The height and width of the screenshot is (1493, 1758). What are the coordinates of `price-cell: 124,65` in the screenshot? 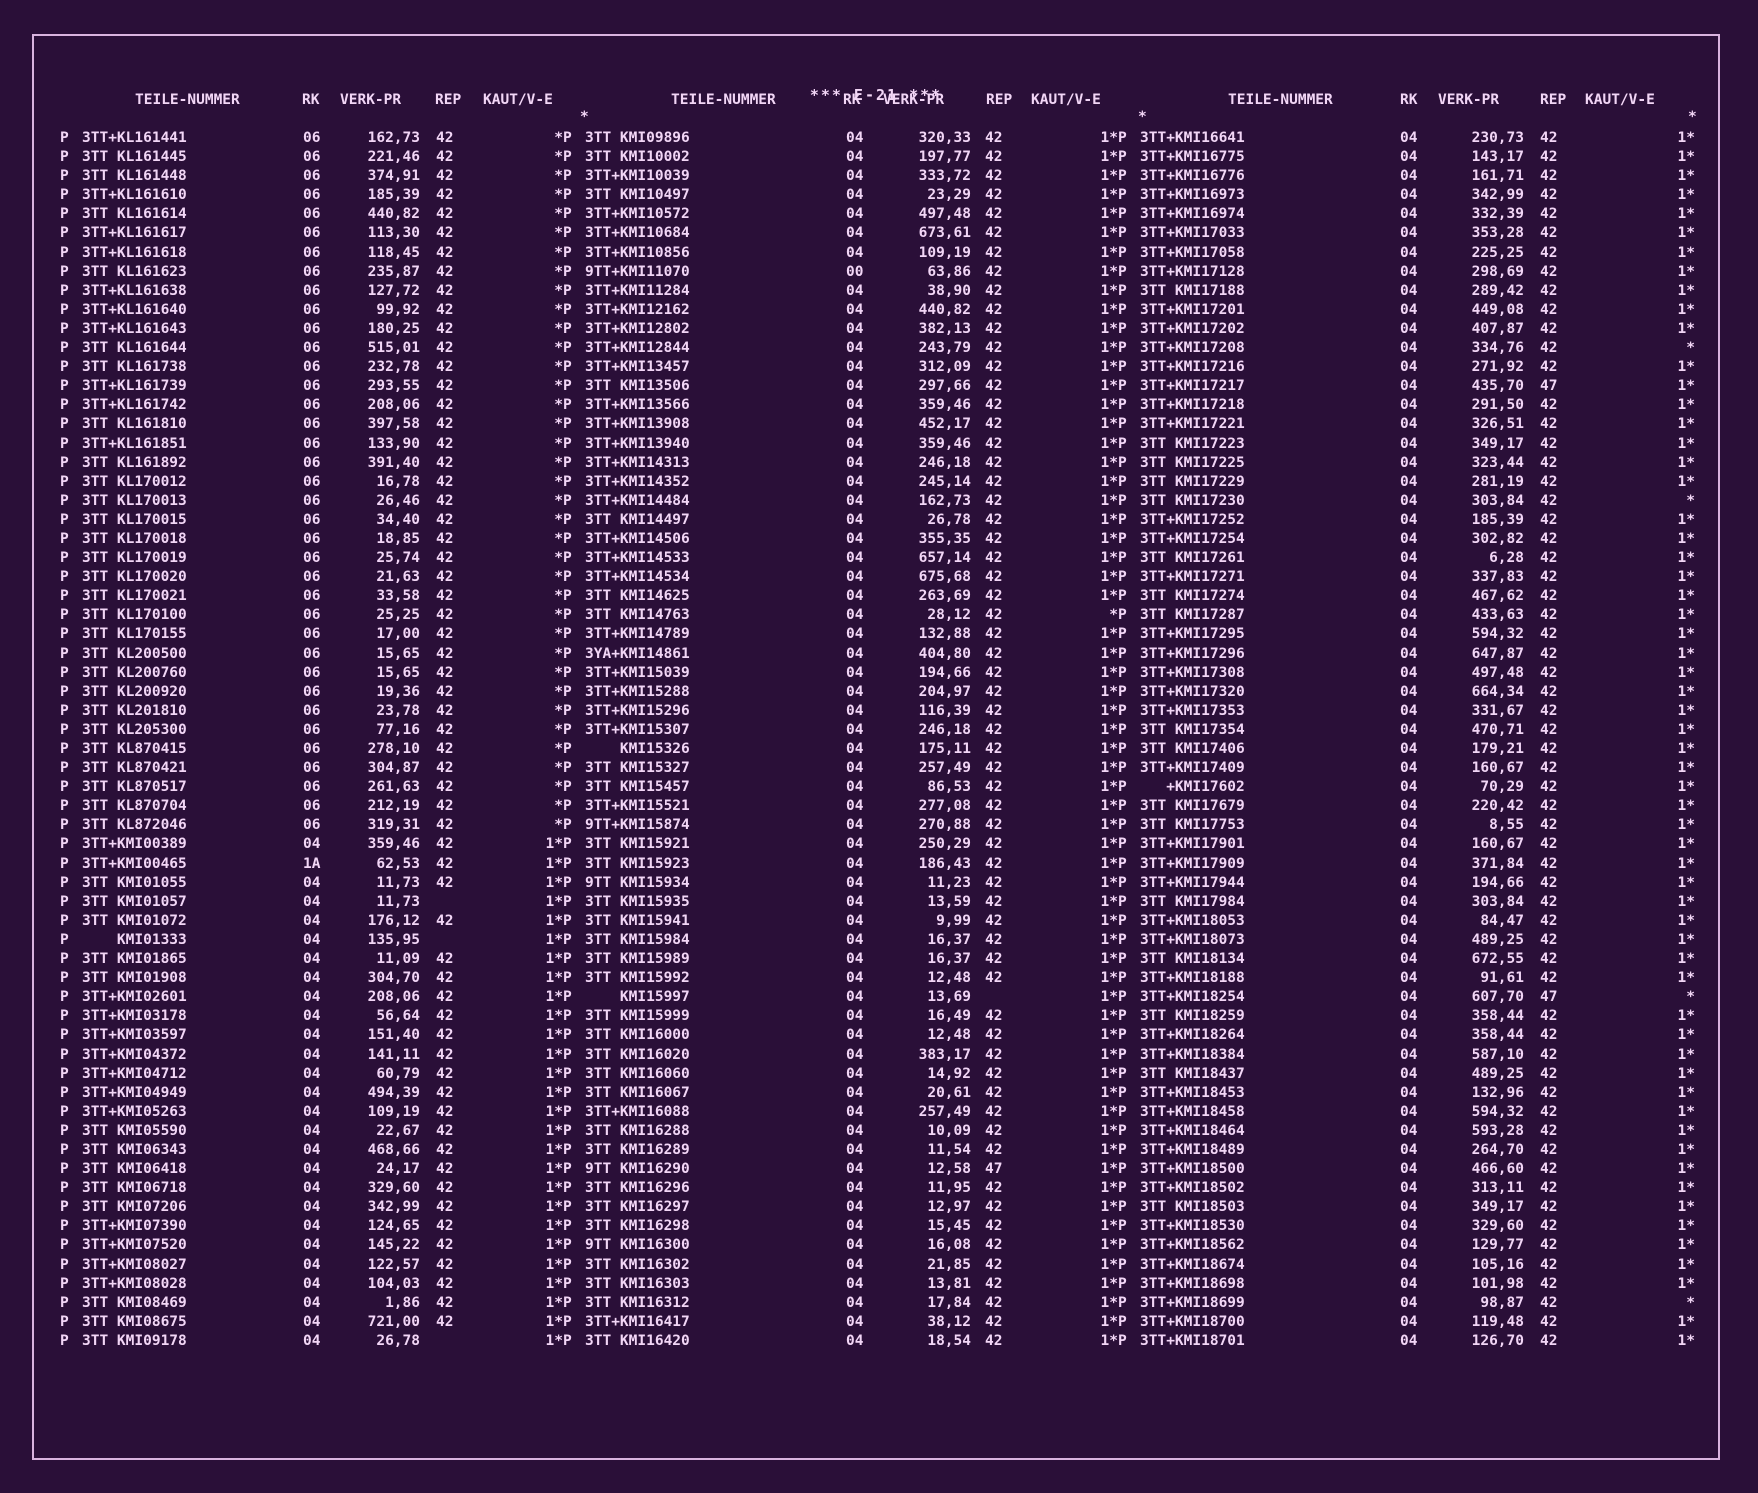 It's located at (393, 1226).